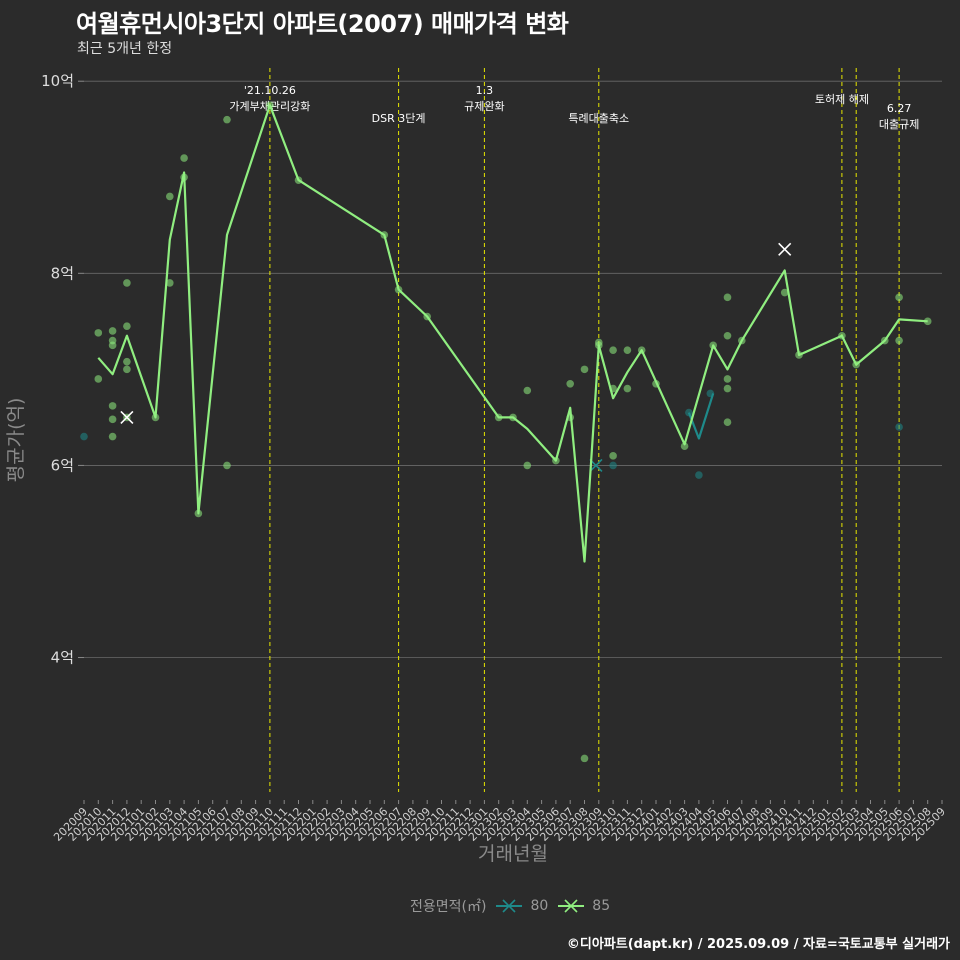  I want to click on event-label: DSR 3단계, so click(399, 118).